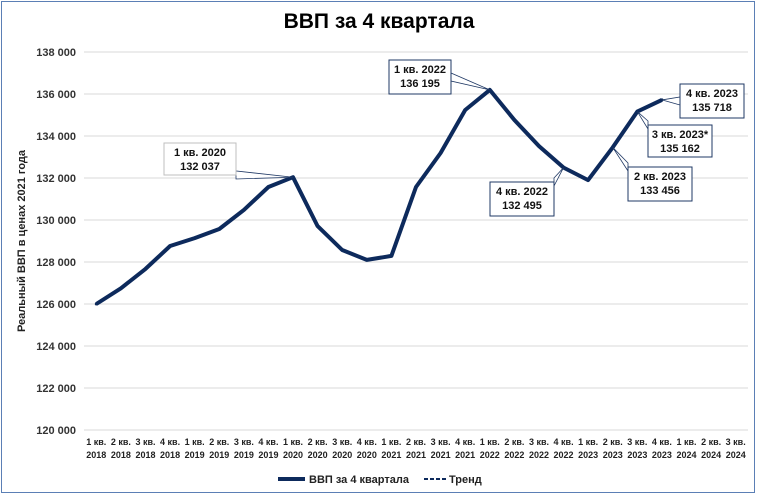 The image size is (758, 496). What do you see at coordinates (56, 137) in the screenshot?
I see `y-tick-label: 134 000` at bounding box center [56, 137].